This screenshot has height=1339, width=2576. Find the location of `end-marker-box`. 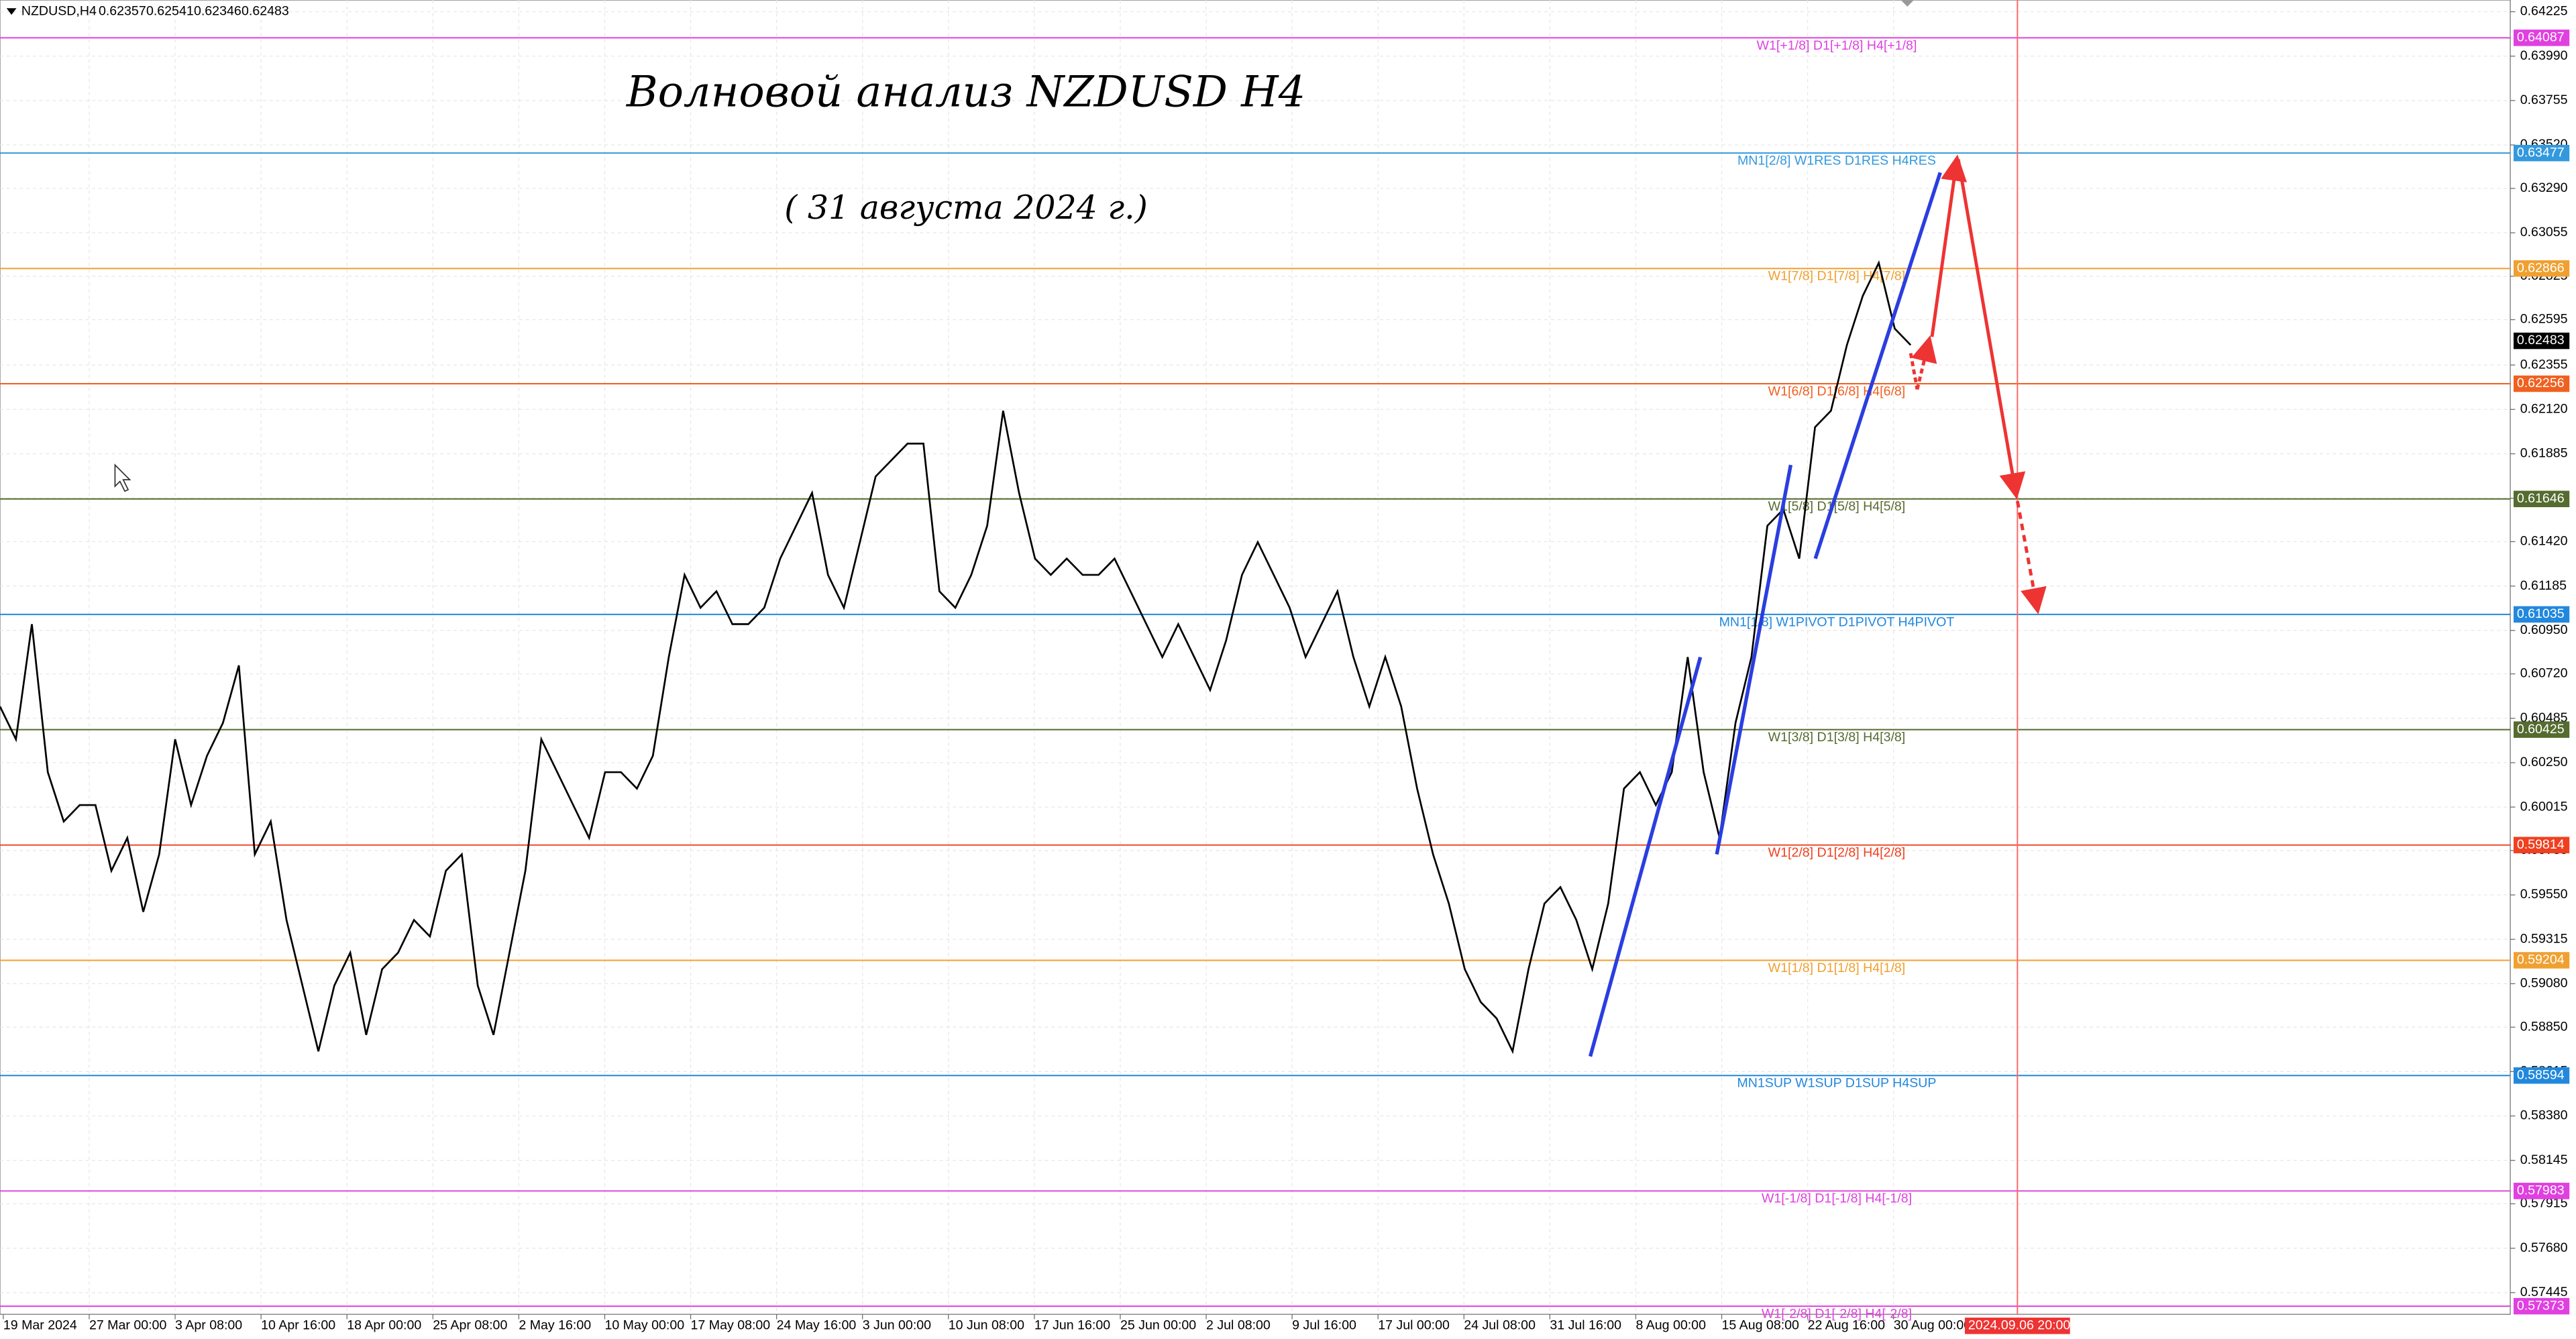

end-marker-box is located at coordinates (2017, 1326).